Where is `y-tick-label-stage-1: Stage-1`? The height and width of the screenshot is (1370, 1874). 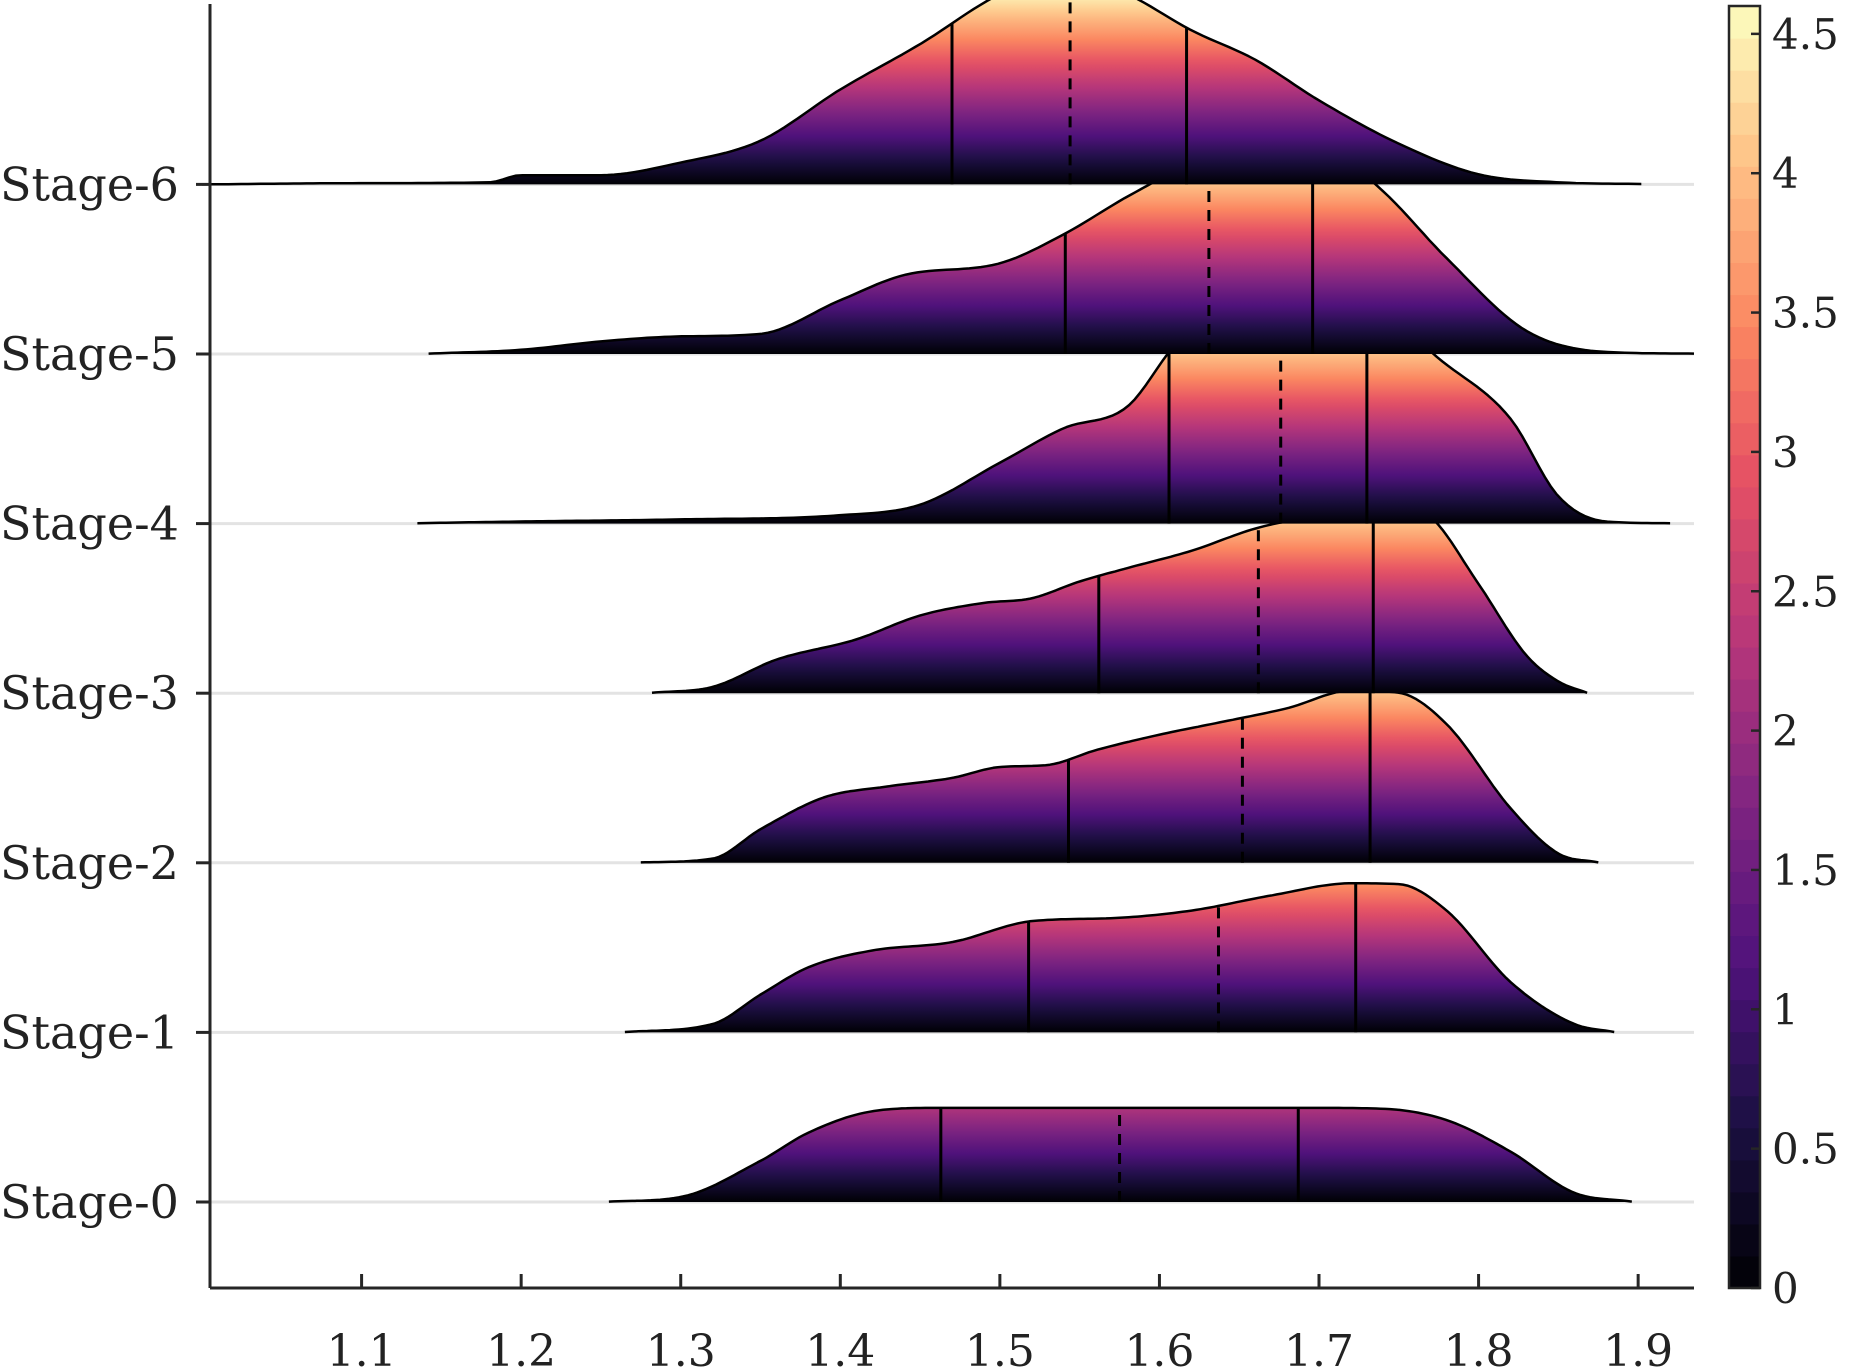
y-tick-label-stage-1: Stage-1 is located at coordinates (89, 1032).